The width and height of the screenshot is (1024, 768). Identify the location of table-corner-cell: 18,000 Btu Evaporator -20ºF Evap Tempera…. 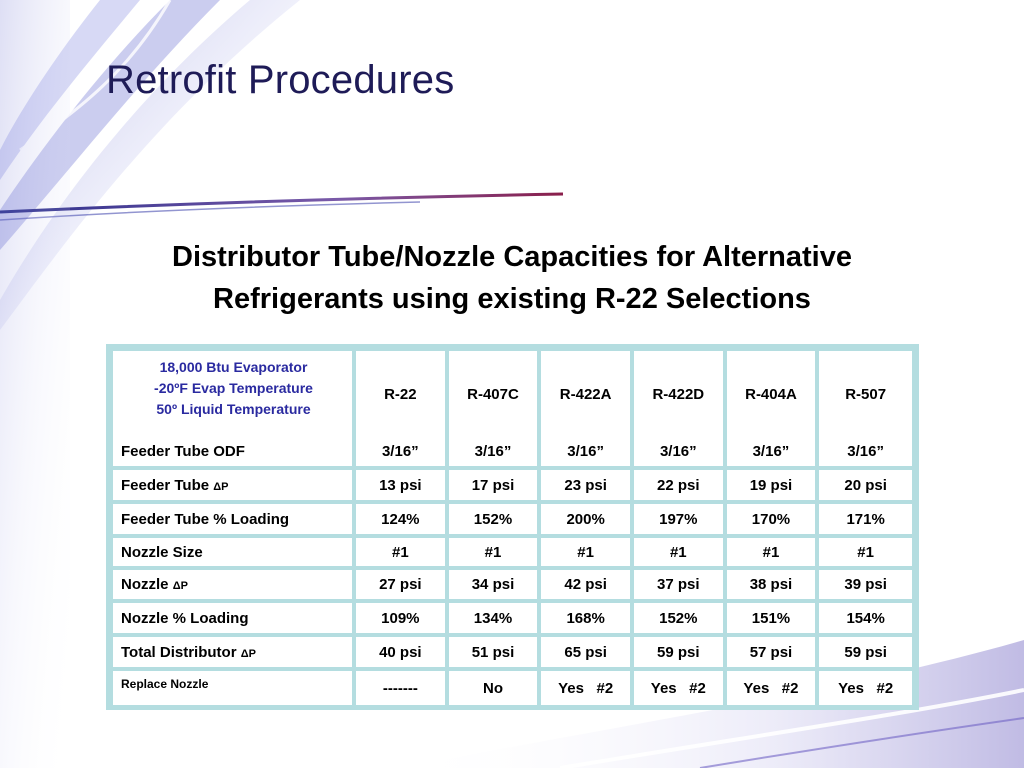
(234, 394).